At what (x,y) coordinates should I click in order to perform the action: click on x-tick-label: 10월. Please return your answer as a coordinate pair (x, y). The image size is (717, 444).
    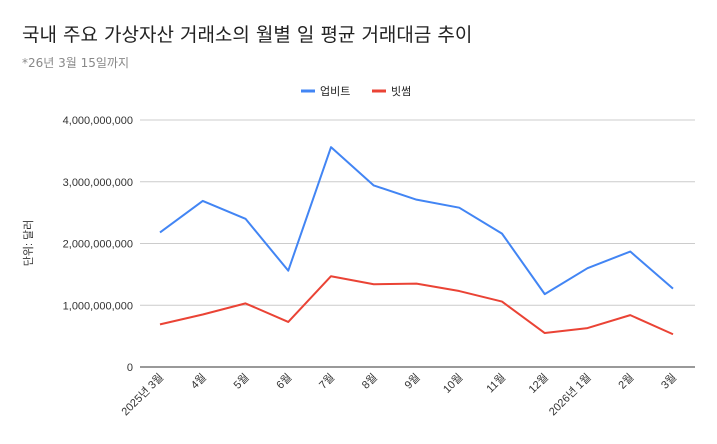
    Looking at the image, I should click on (452, 383).